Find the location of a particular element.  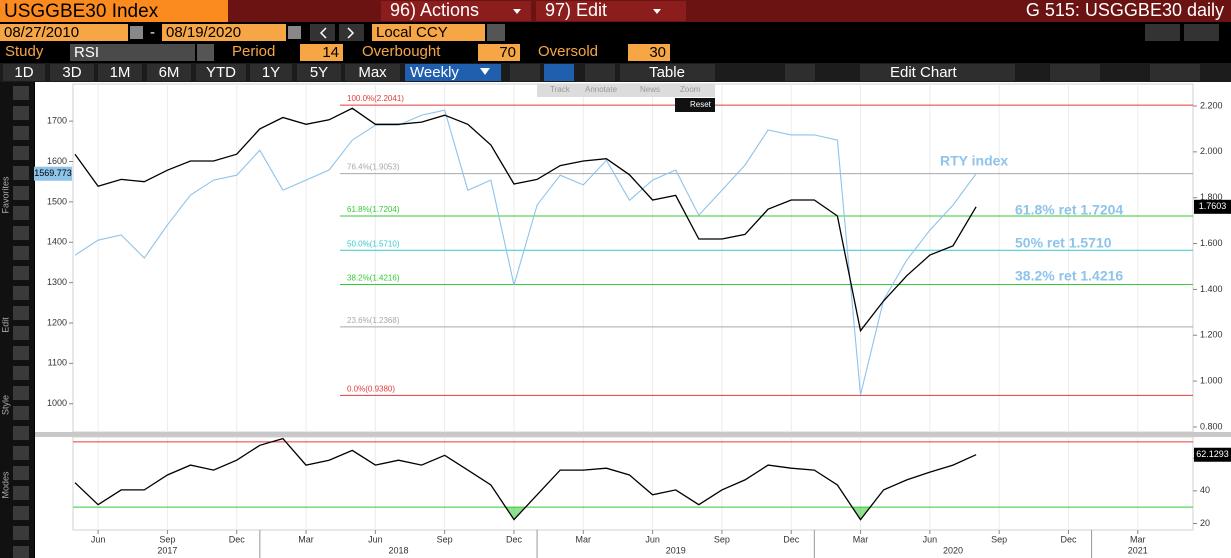

table-button is located at coordinates (667, 72).